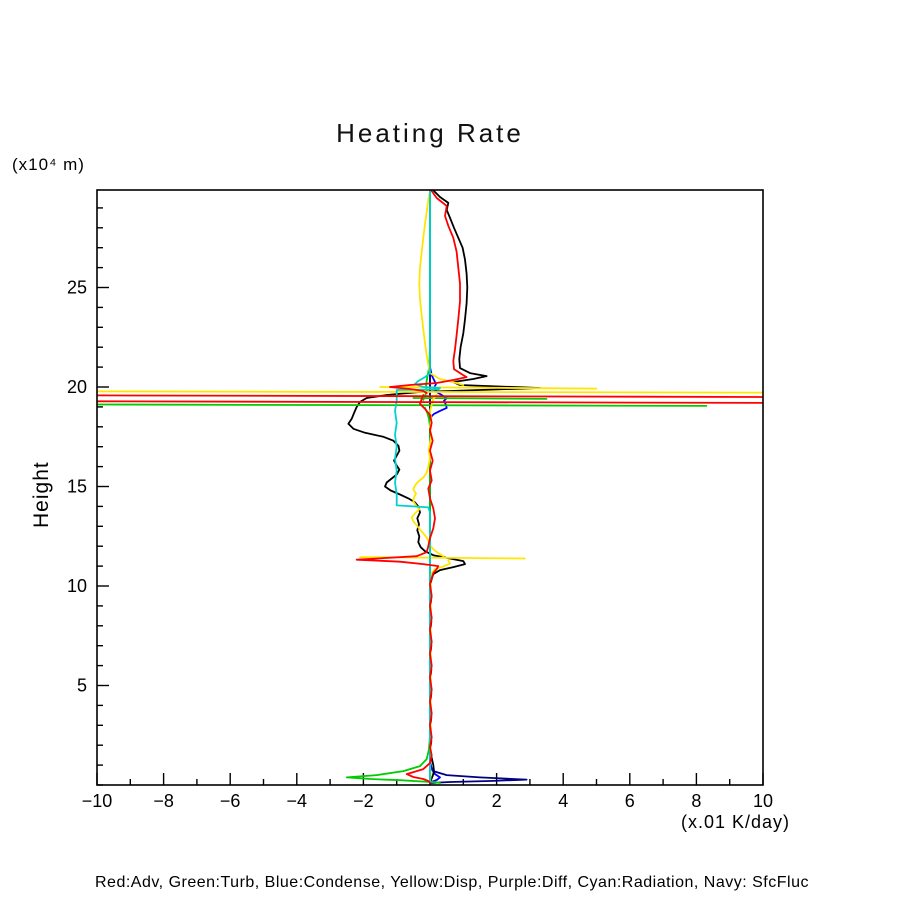  Describe the element at coordinates (77, 288) in the screenshot. I see `y-tick-label: 25` at that location.